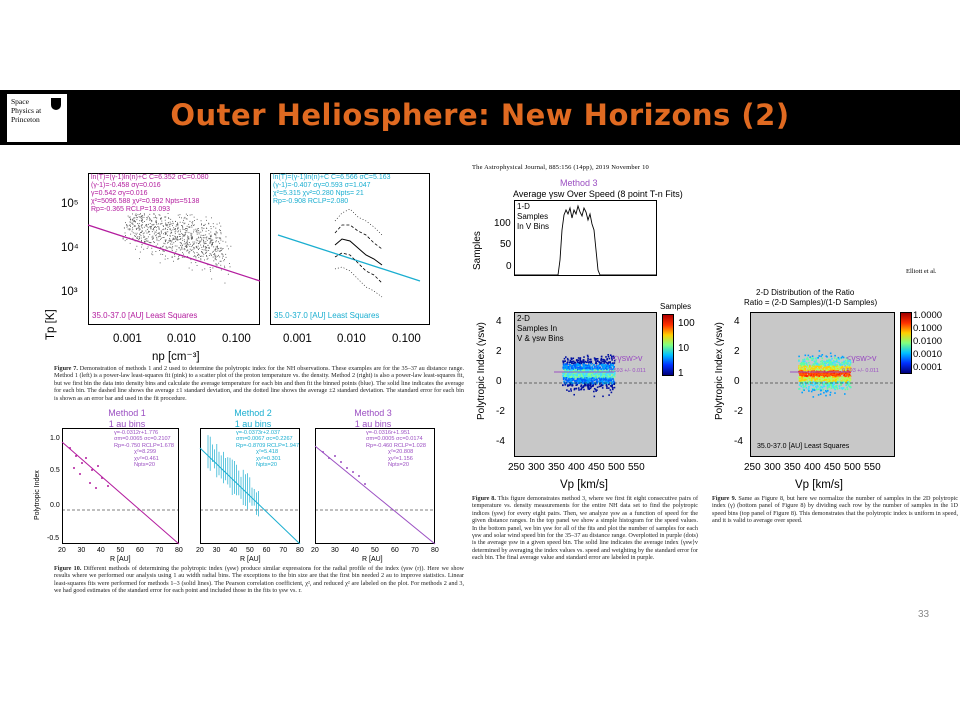 Image resolution: width=960 pixels, height=720 pixels. What do you see at coordinates (499, 321) in the screenshot?
I see `tick-label: 4` at bounding box center [499, 321].